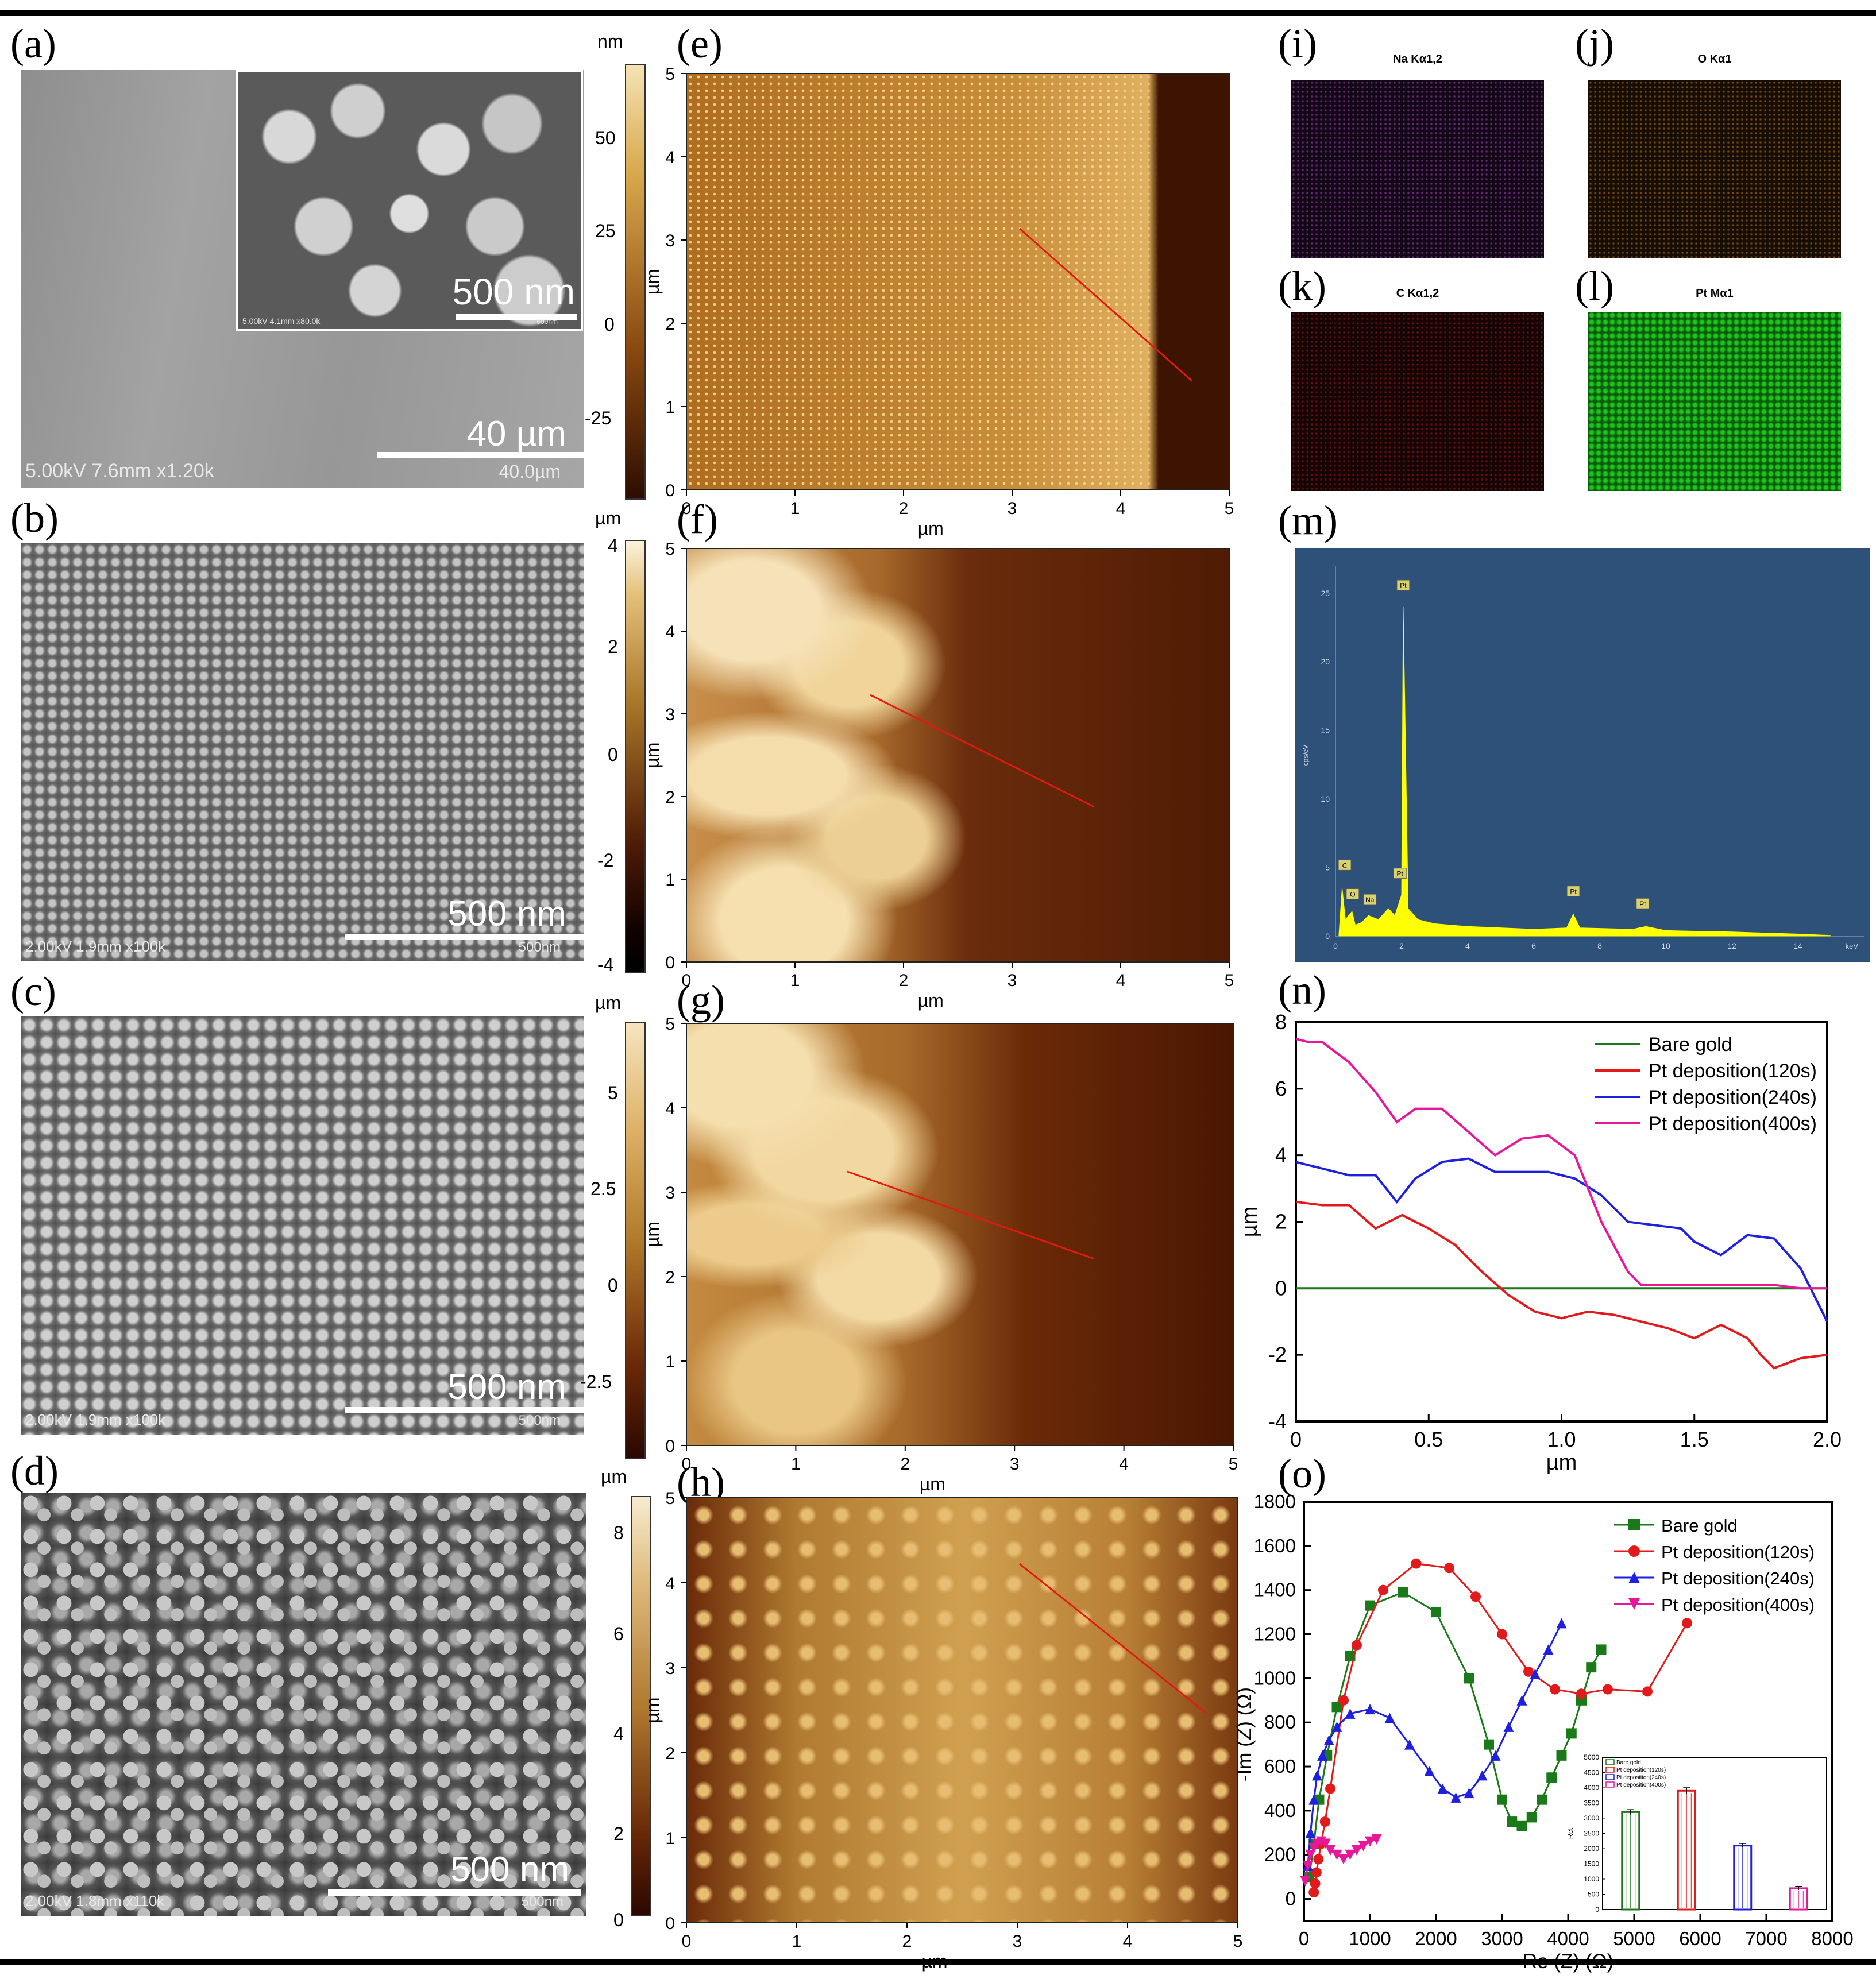 Image resolution: width=1876 pixels, height=1979 pixels. Describe the element at coordinates (610, 41) in the screenshot. I see `colorbar-unit-e: nm` at that location.